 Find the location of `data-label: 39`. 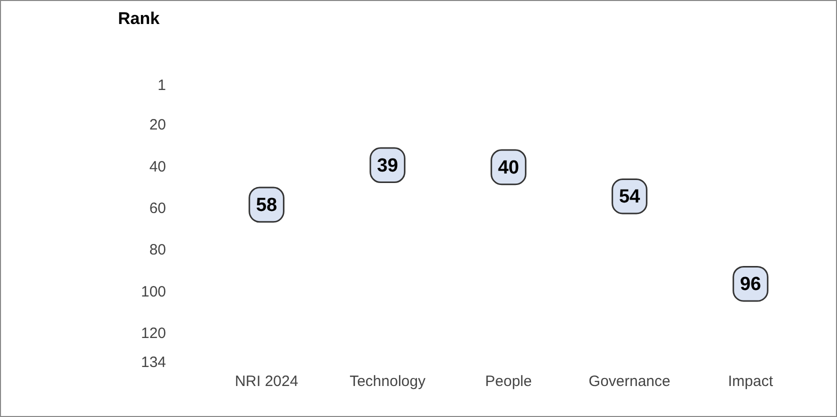

data-label: 39 is located at coordinates (387, 165).